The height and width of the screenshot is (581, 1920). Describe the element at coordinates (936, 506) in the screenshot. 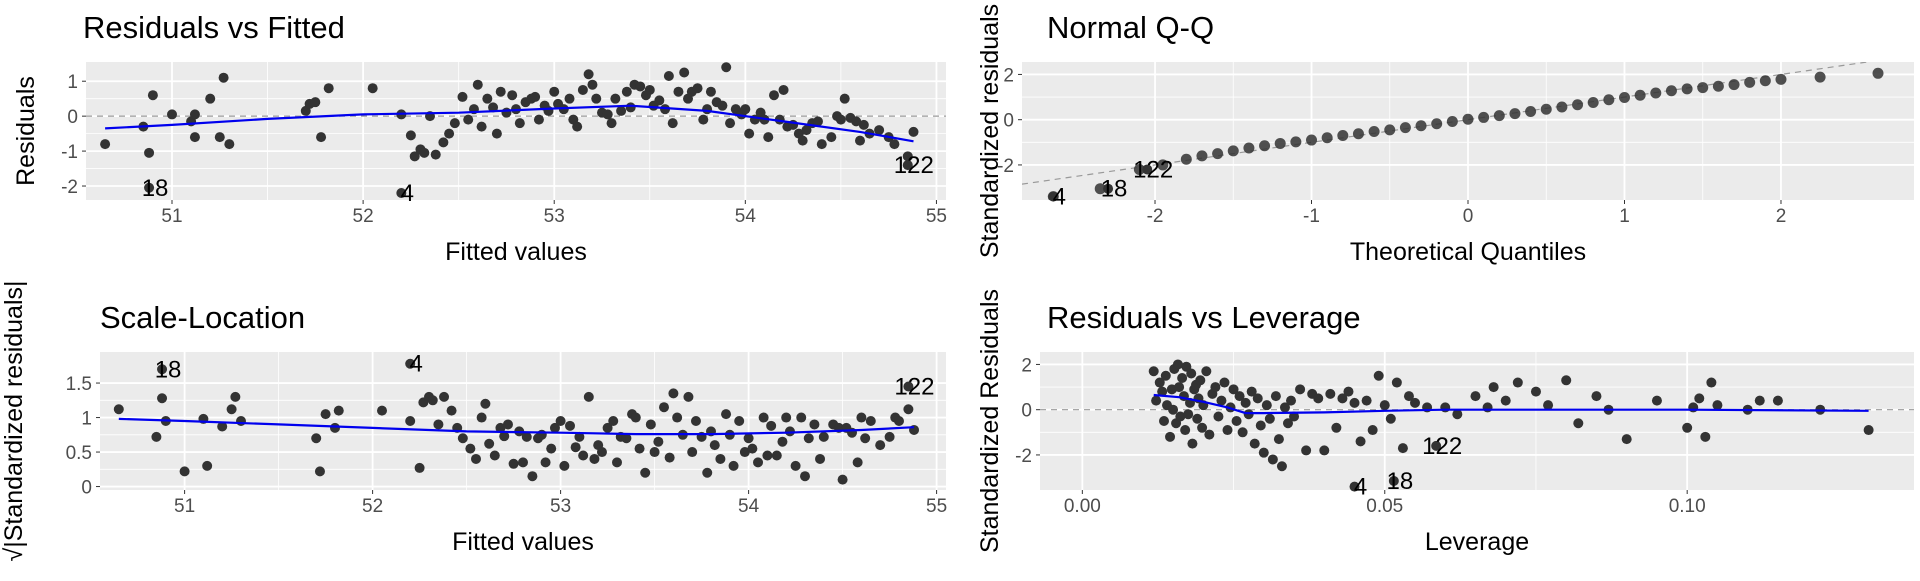

I see `x-tick-label: 55` at that location.